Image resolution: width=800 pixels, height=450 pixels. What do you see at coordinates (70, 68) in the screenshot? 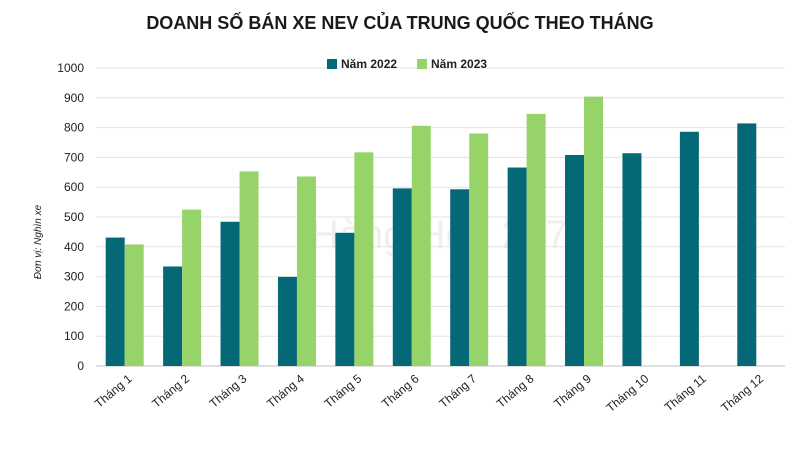
I see `y-tick-label: 1000` at bounding box center [70, 68].